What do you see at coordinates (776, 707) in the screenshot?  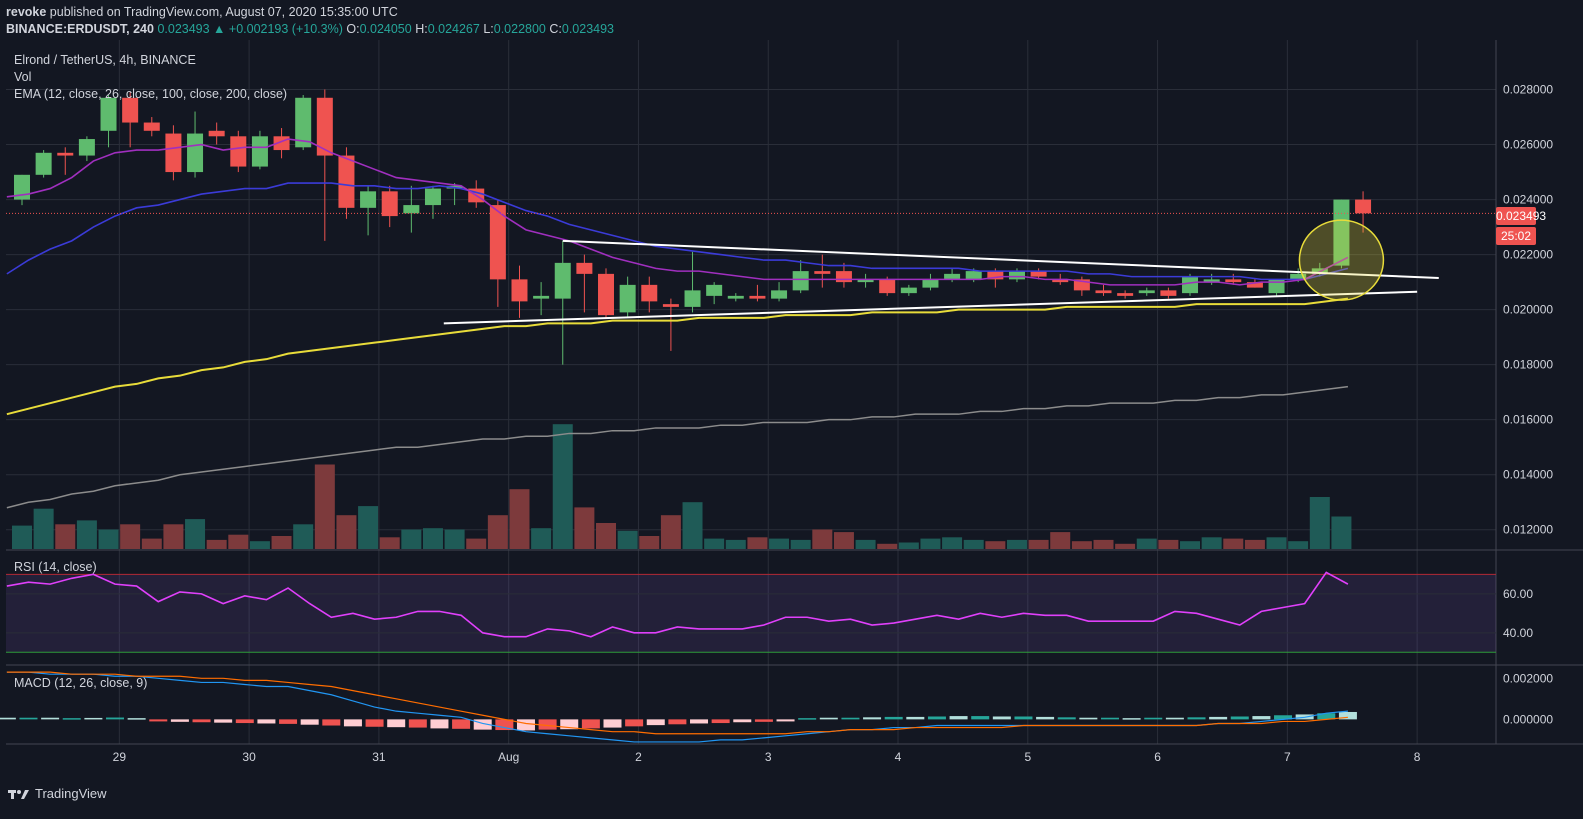 I see `macd-pane: 0.002000 0.000000` at bounding box center [776, 707].